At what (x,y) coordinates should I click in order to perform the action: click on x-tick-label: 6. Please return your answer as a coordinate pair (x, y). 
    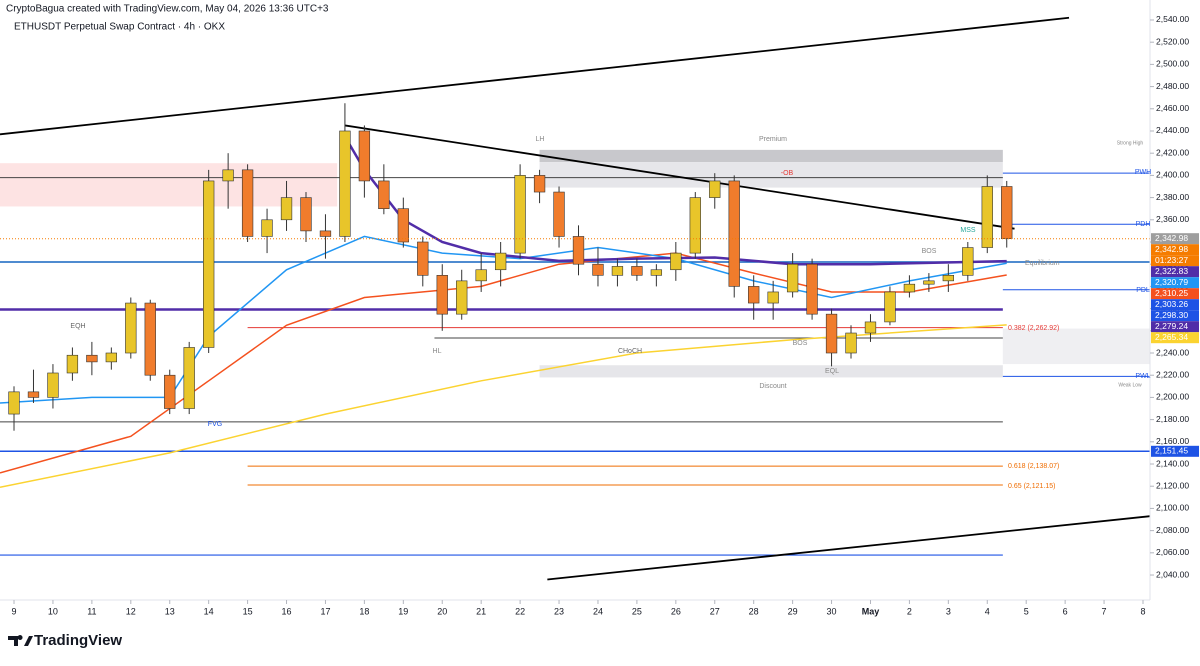
    Looking at the image, I should click on (1065, 611).